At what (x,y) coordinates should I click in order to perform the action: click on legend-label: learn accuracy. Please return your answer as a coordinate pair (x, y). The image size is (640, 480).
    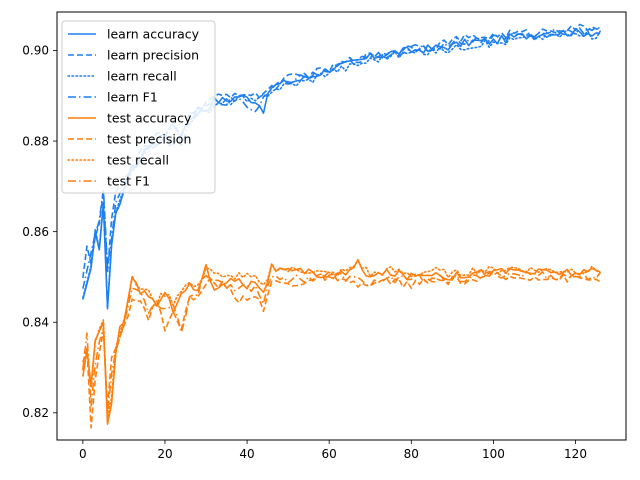
    Looking at the image, I should click on (153, 34).